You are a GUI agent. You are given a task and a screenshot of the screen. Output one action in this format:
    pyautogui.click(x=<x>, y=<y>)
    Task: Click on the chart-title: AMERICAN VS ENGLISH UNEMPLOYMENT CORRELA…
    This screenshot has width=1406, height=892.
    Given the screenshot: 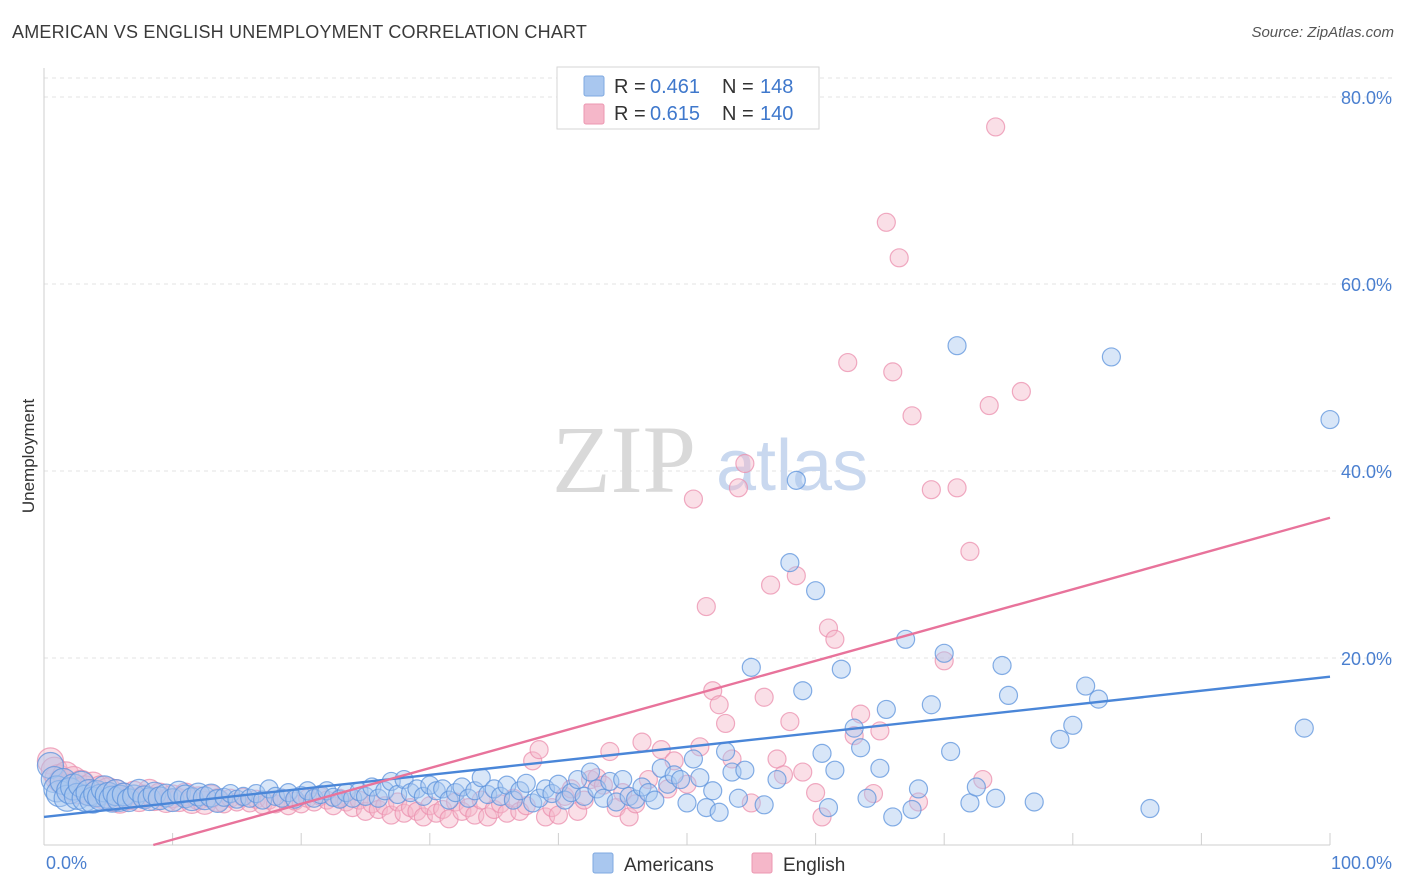 What is the action you would take?
    pyautogui.click(x=300, y=32)
    